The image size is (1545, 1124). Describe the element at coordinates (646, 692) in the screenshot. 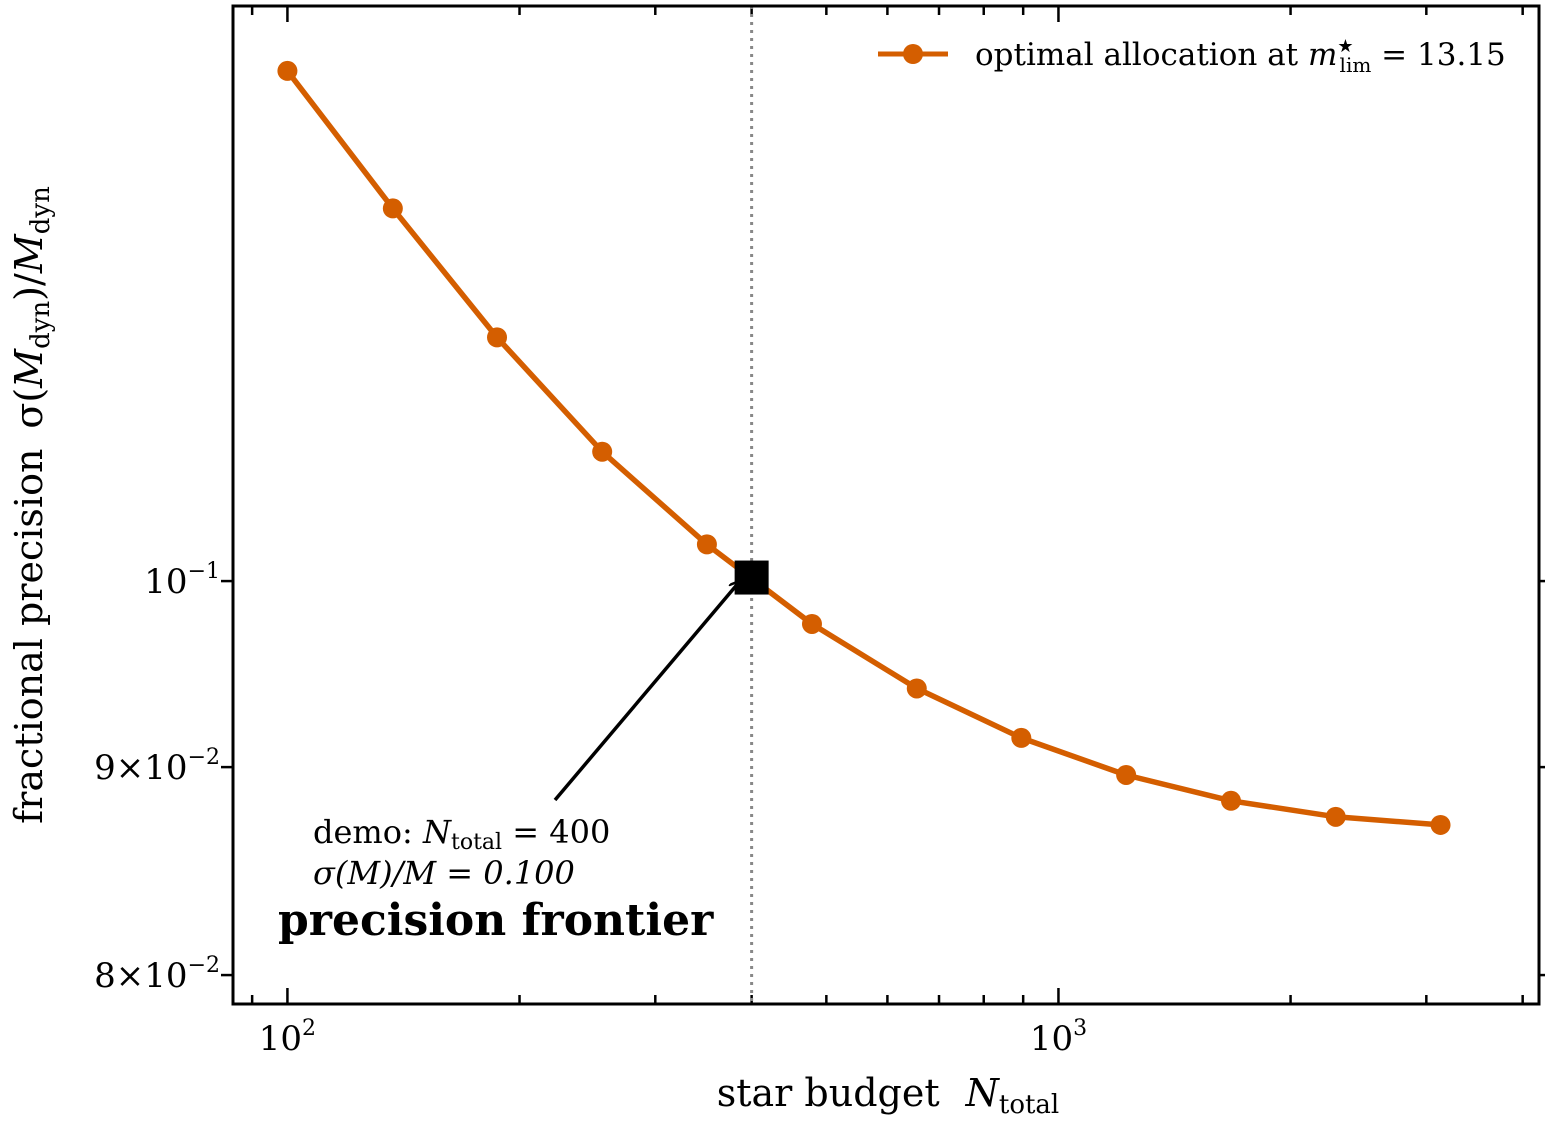

I see `annotation-arrow` at that location.